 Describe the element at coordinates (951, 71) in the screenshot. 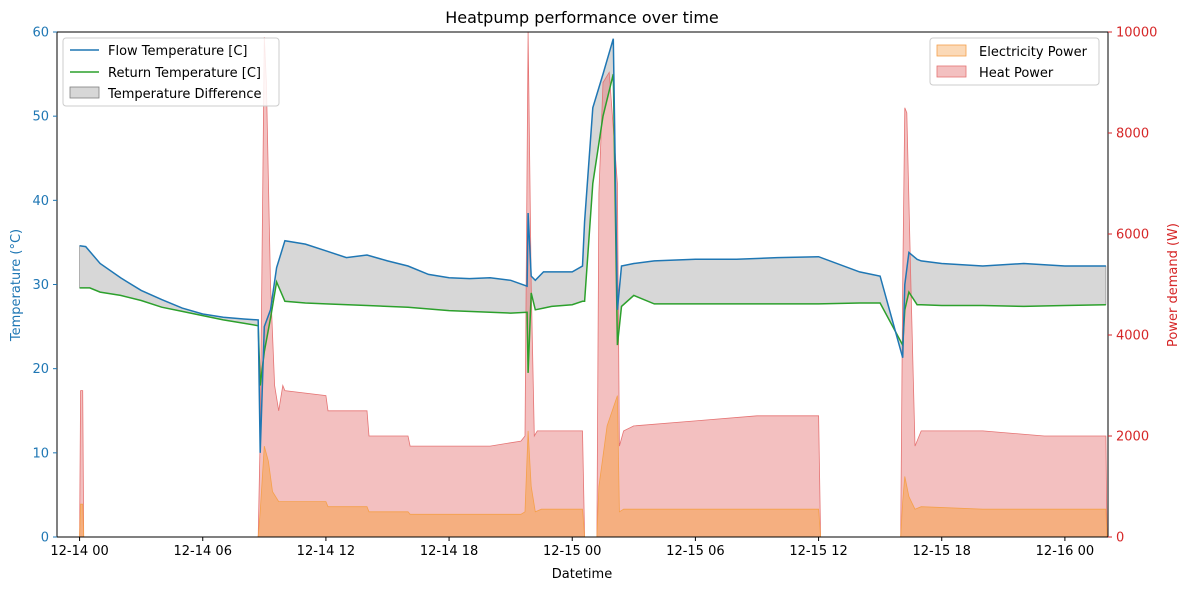

I see `legend-heat-swatch` at that location.